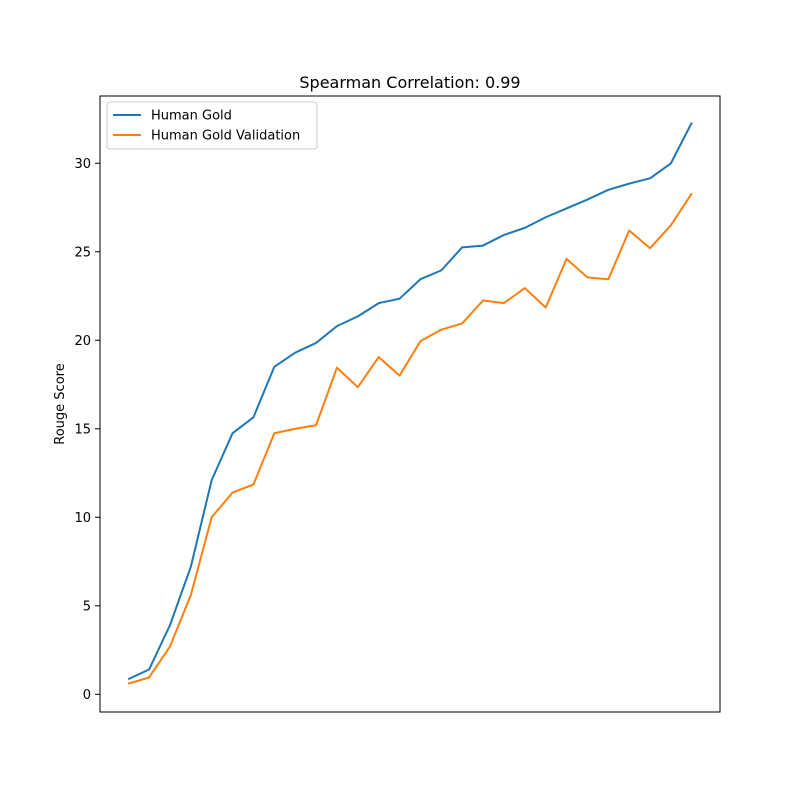 This screenshot has width=800, height=800. I want to click on y-axis: 0 5 10 15 20 25 30, so click(87, 430).